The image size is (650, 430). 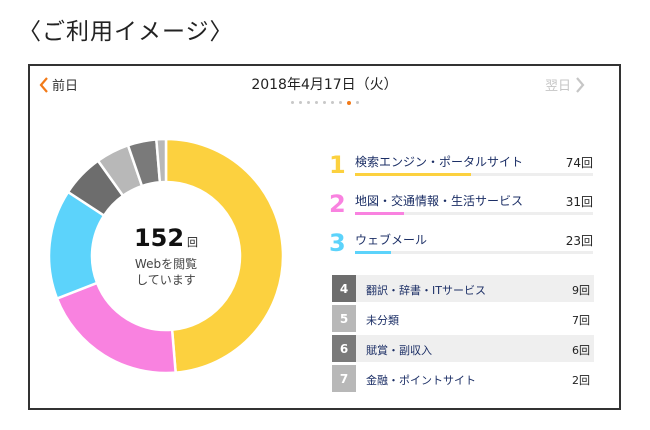 I want to click on prev-day-button: 前日, so click(x=58, y=84).